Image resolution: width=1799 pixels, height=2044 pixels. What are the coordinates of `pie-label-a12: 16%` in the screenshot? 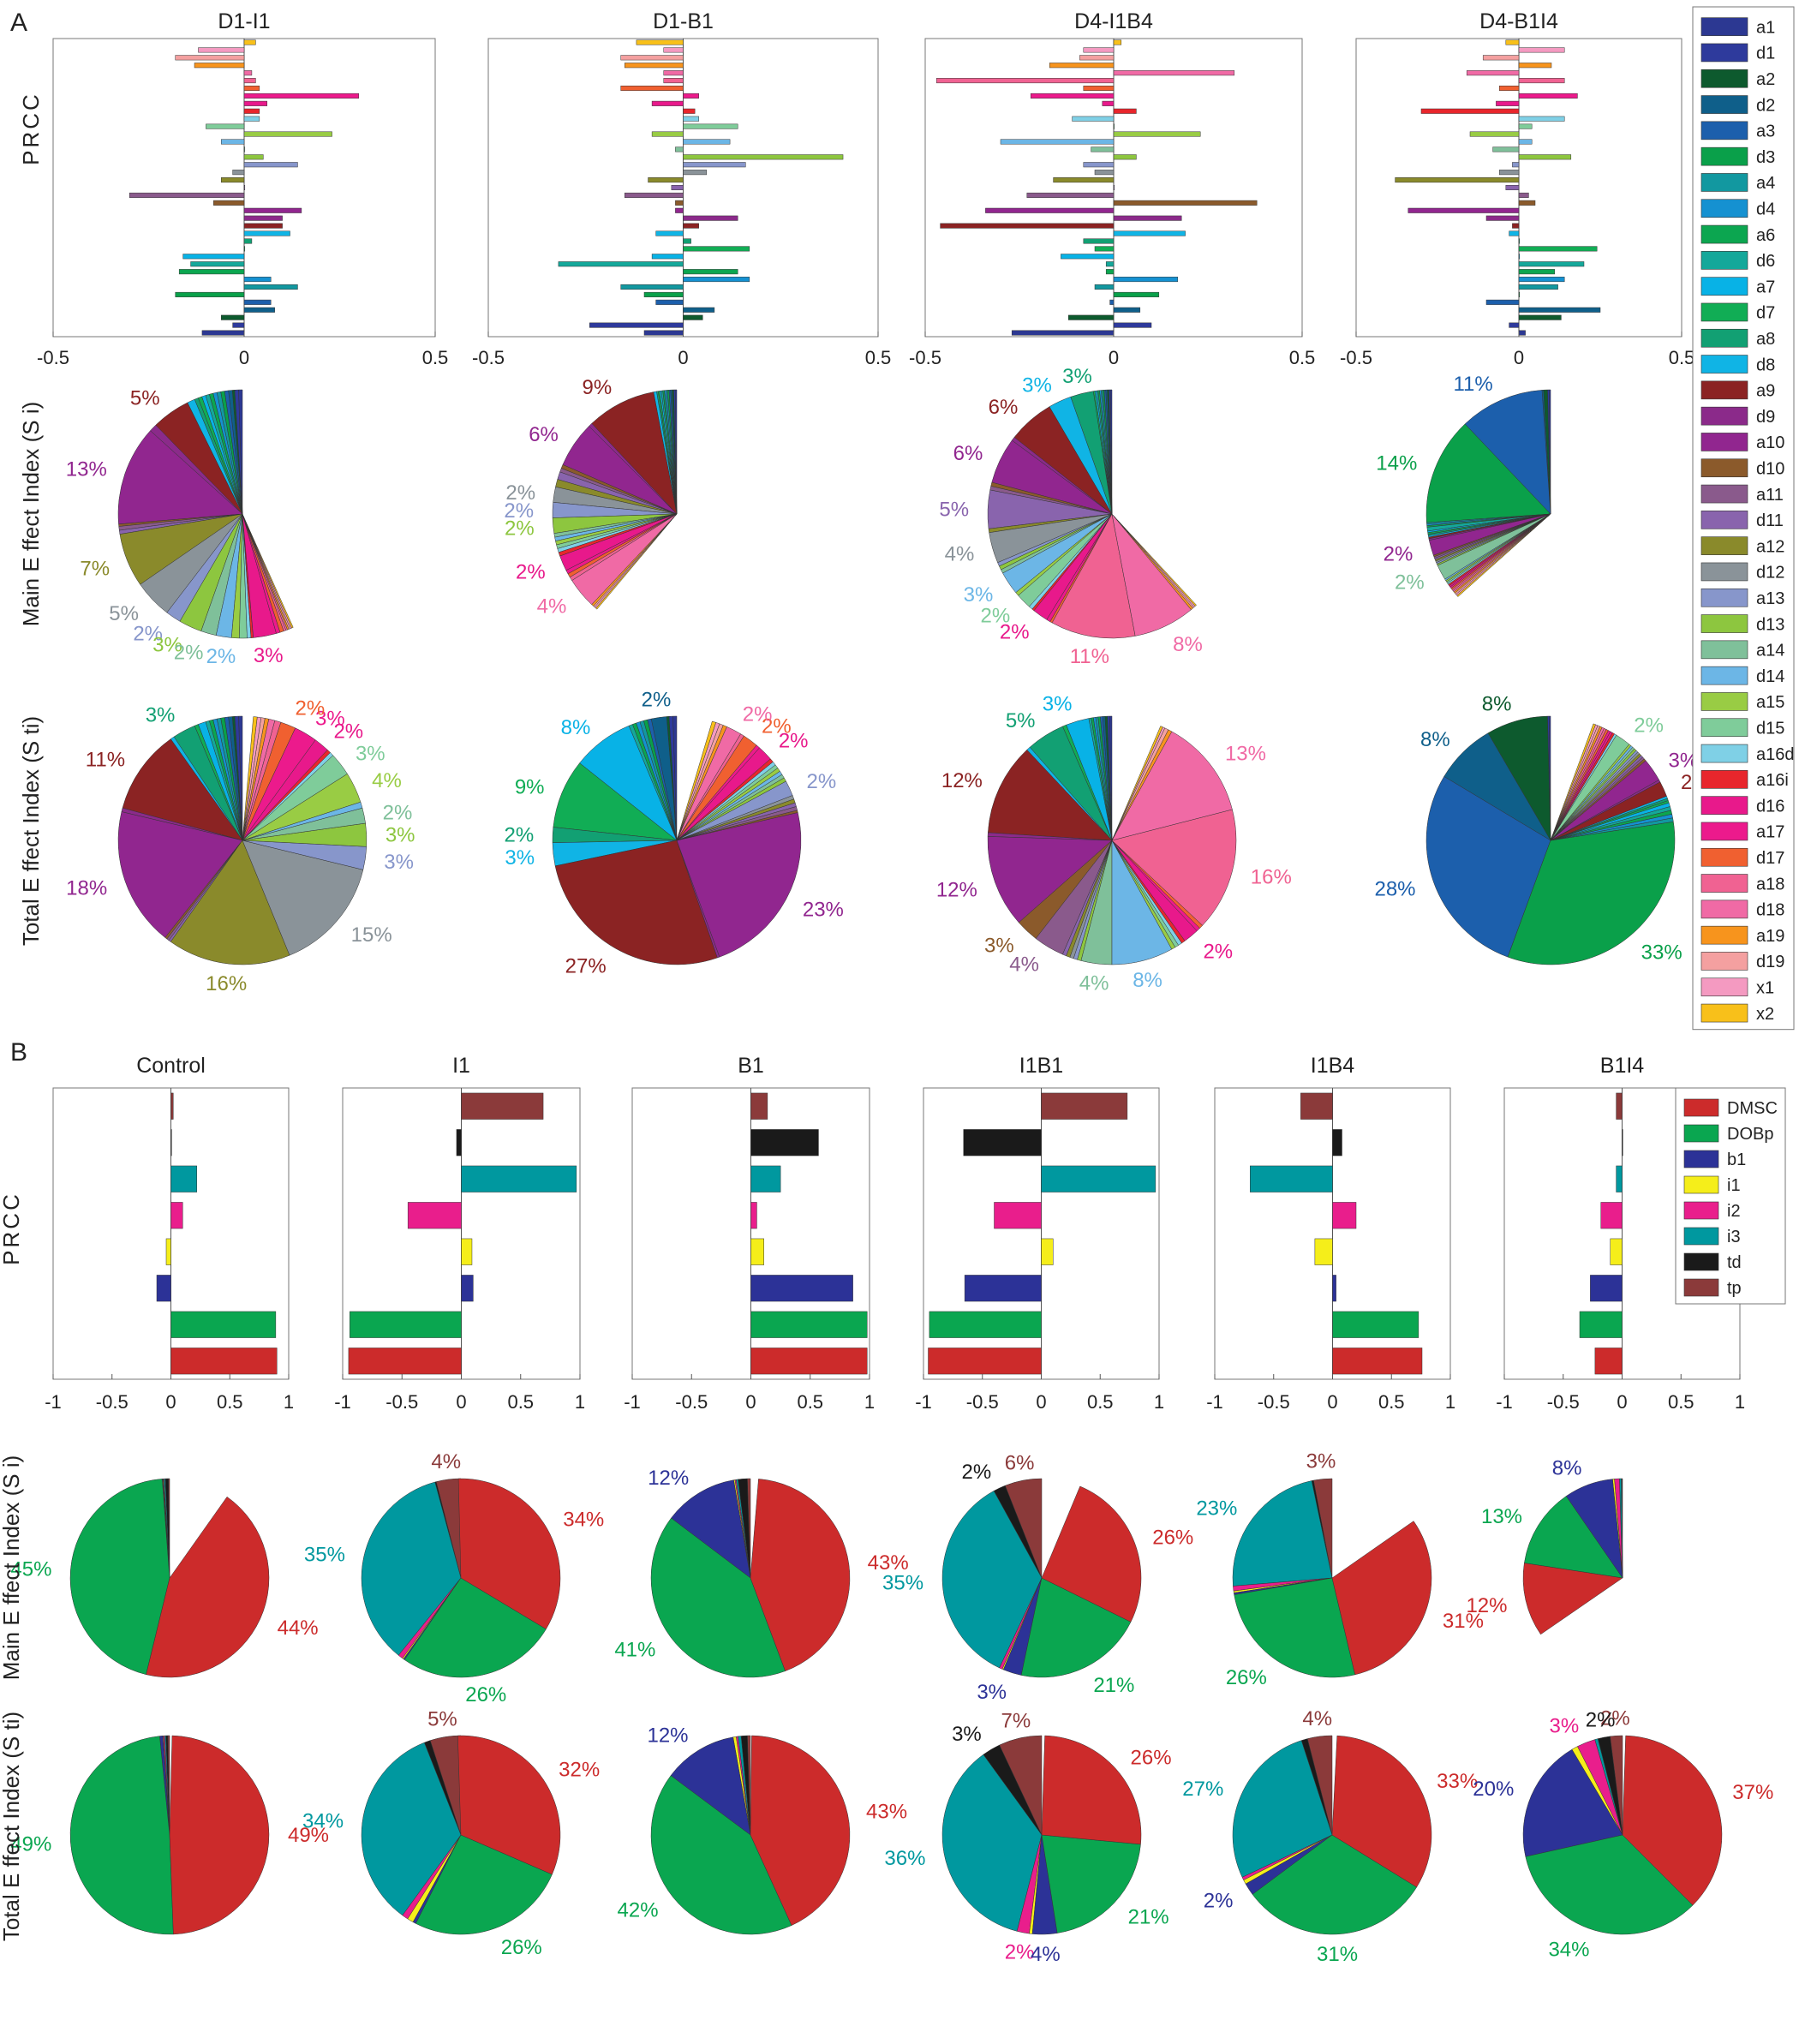 It's located at (227, 983).